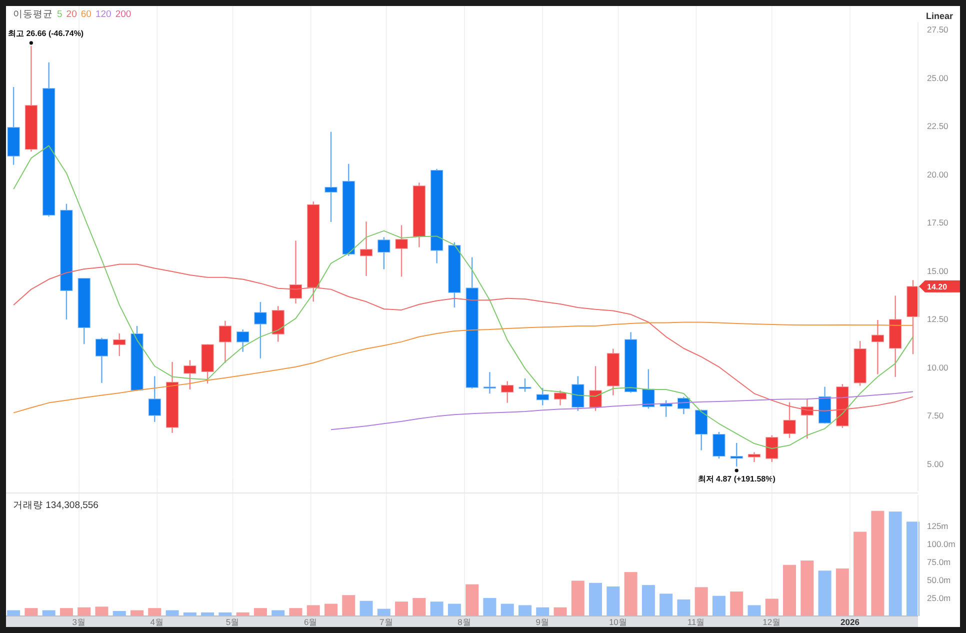 The image size is (966, 633). What do you see at coordinates (938, 174) in the screenshot?
I see `y-tick-label: 20.00` at bounding box center [938, 174].